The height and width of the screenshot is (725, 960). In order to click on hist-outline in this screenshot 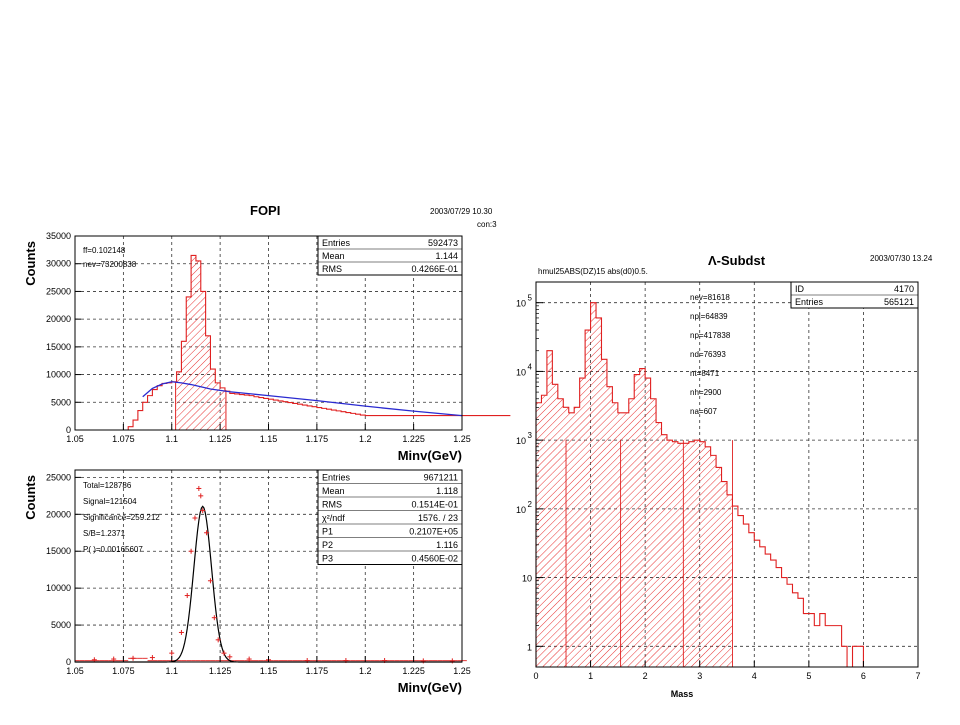, I will do `click(317, 342)`.